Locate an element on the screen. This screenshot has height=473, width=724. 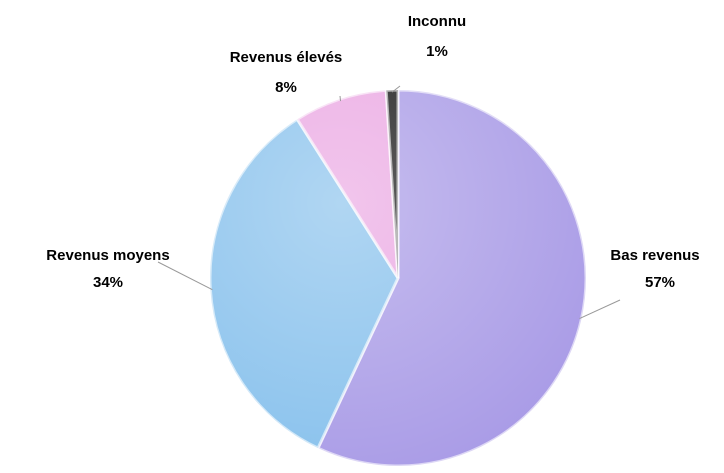
value-label: 1% is located at coordinates (437, 51).